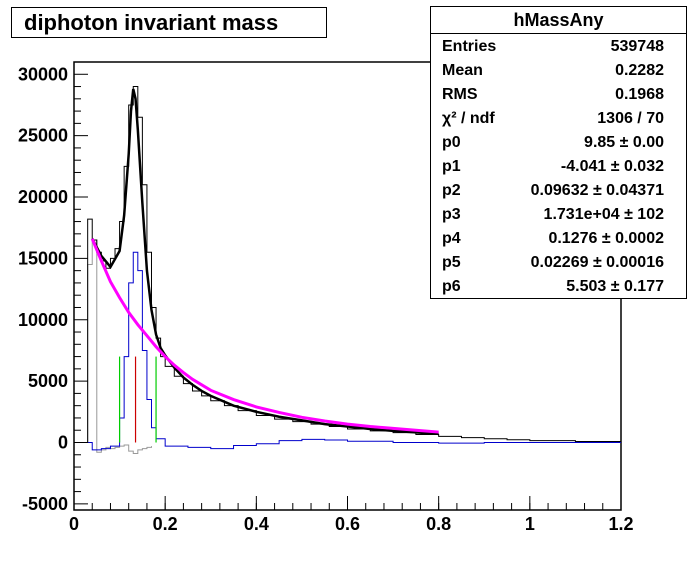  I want to click on stats-value: 1306 / 70, so click(630, 118).